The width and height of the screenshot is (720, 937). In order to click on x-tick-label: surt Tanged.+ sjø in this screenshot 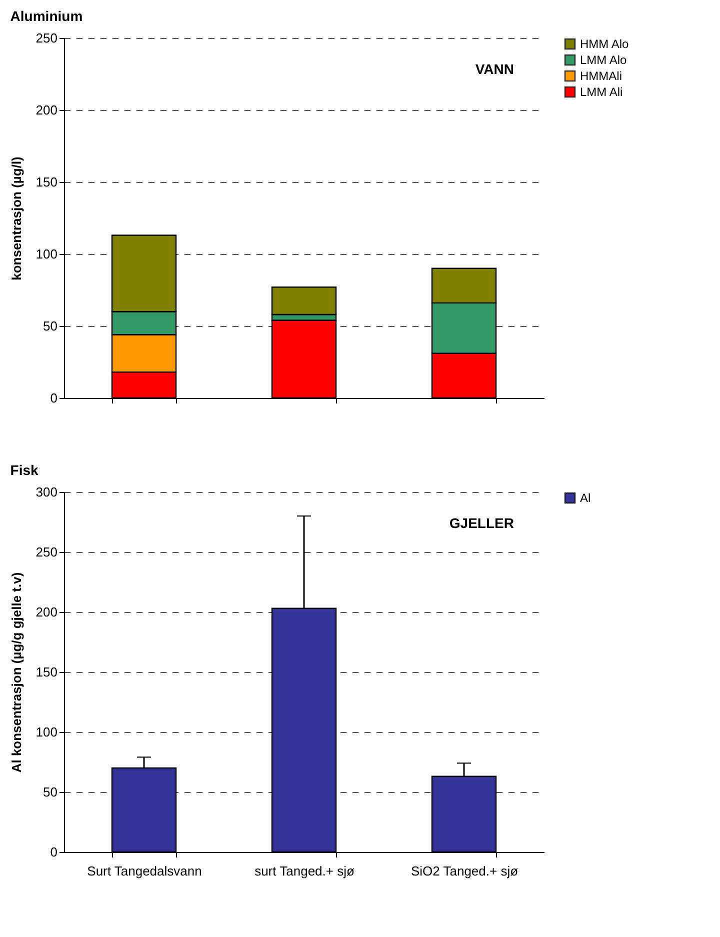, I will do `click(304, 871)`.